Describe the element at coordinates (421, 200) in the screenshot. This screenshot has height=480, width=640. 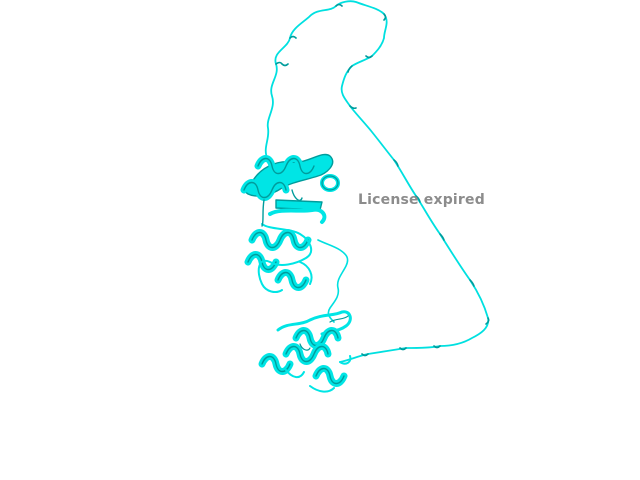
I see `license-watermark: License expired` at that location.